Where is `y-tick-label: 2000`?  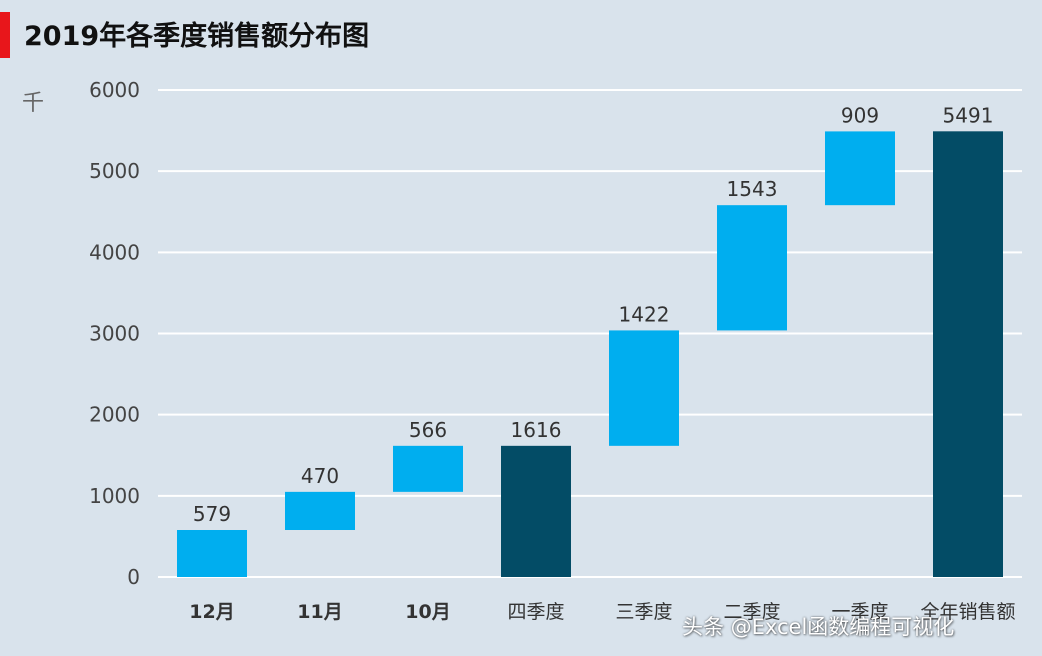 y-tick-label: 2000 is located at coordinates (114, 415).